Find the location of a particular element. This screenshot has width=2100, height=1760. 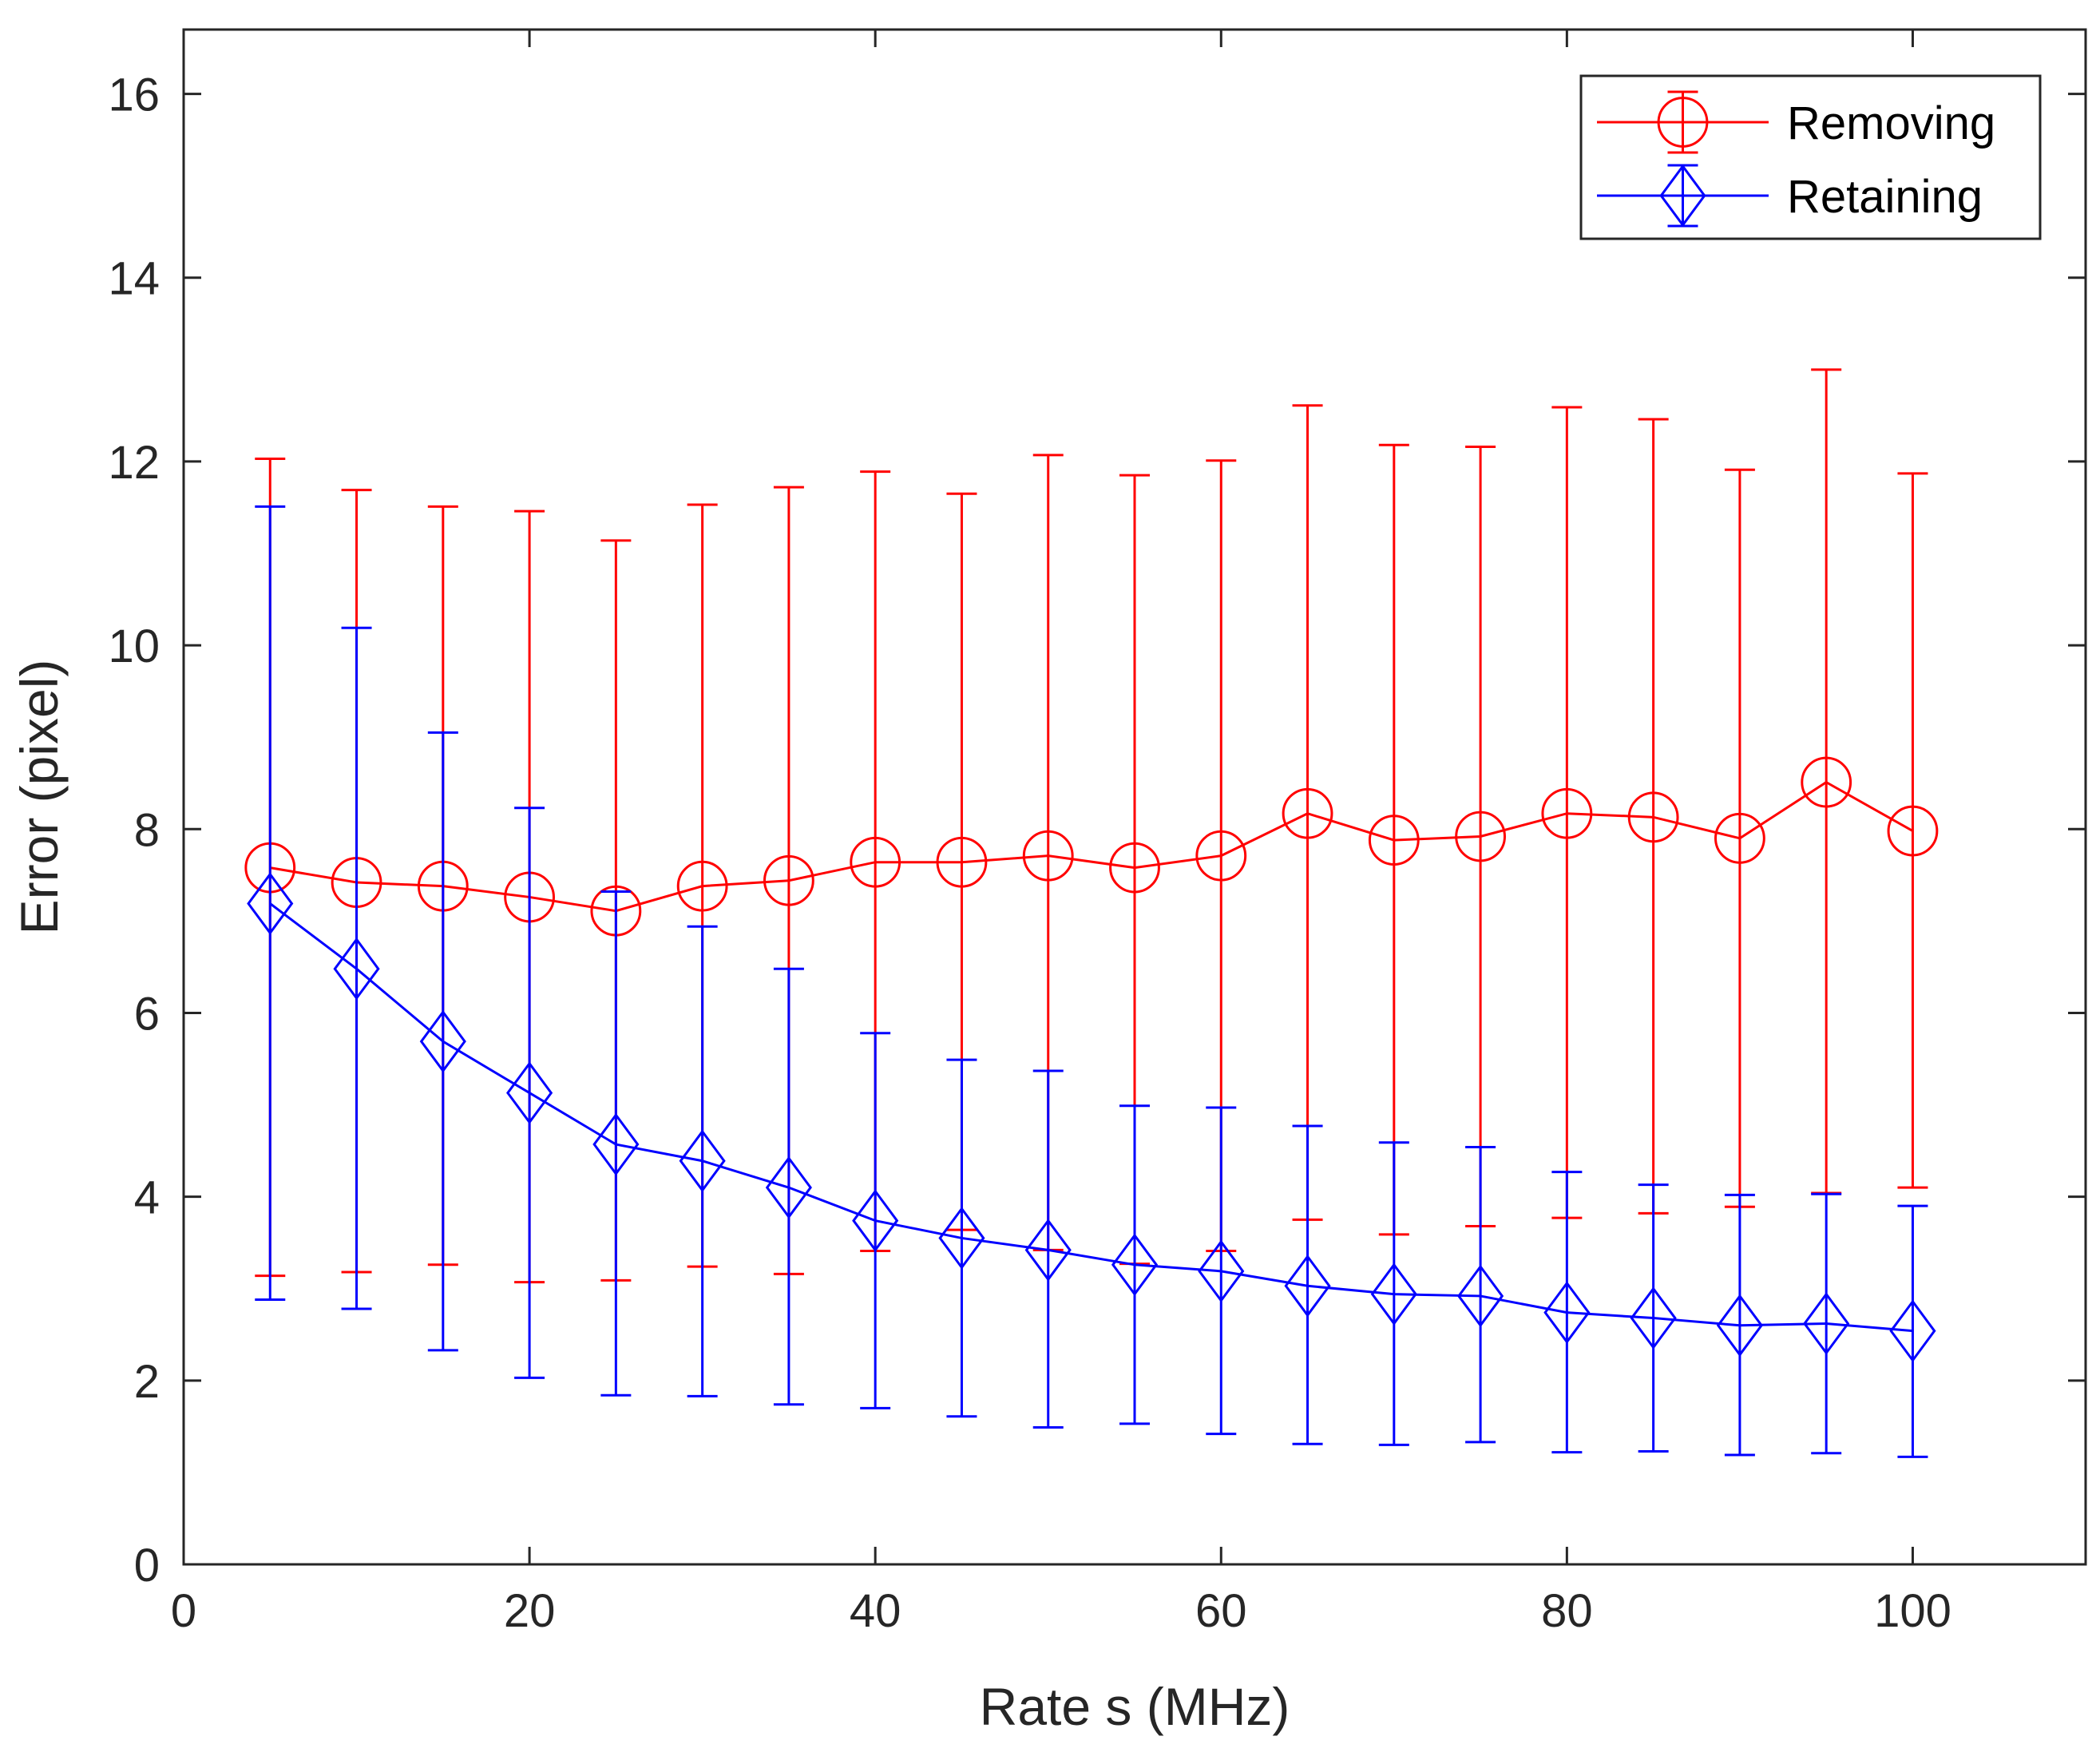

y-tick-label: 4 is located at coordinates (147, 1198).